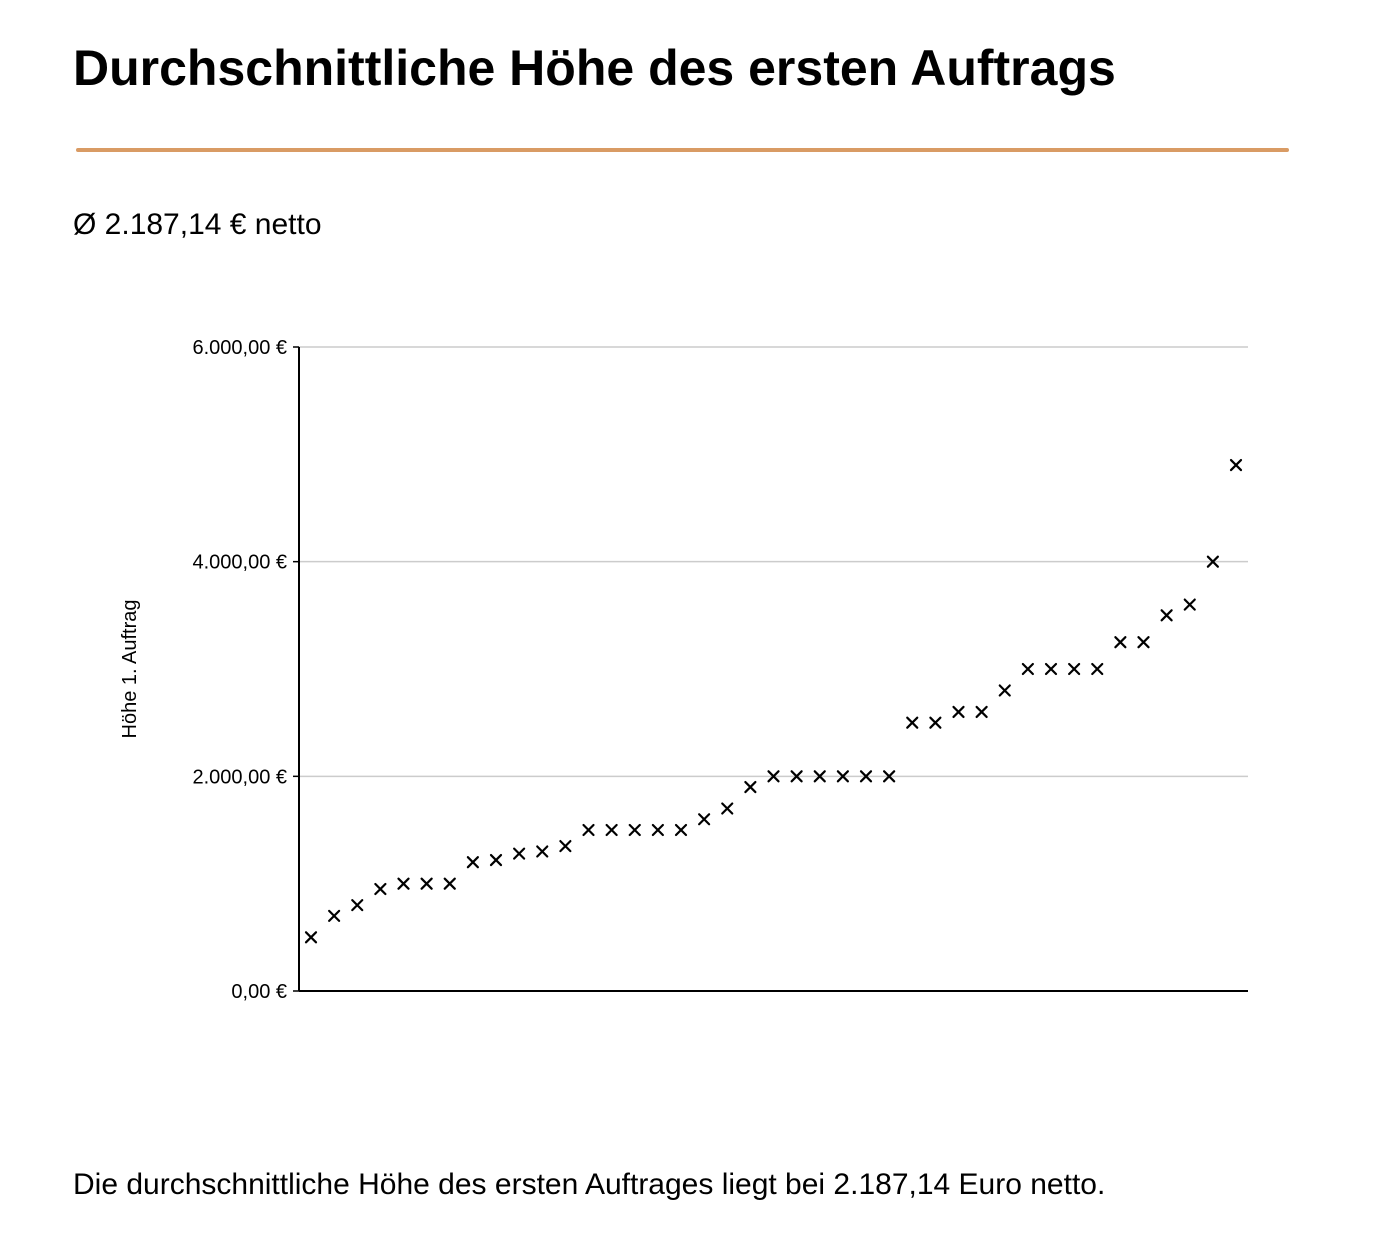 The width and height of the screenshot is (1383, 1255). I want to click on average-summary: Ø 2.187,14 € netto, so click(197, 224).